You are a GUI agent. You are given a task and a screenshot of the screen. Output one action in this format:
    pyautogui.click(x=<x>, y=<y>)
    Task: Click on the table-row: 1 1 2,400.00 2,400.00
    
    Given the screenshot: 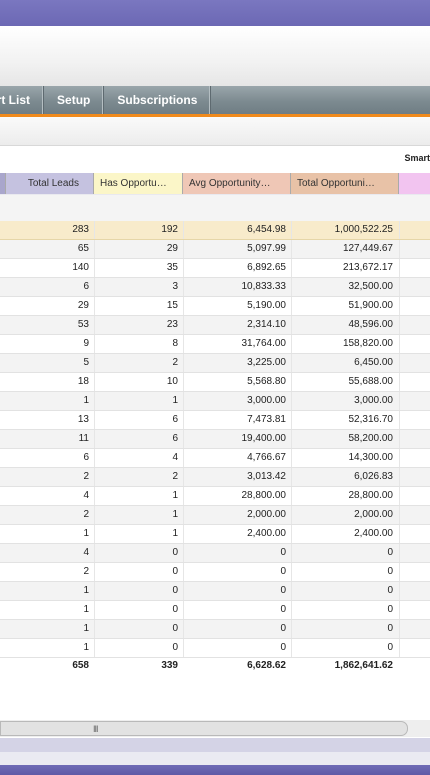 What is the action you would take?
    pyautogui.click(x=215, y=534)
    